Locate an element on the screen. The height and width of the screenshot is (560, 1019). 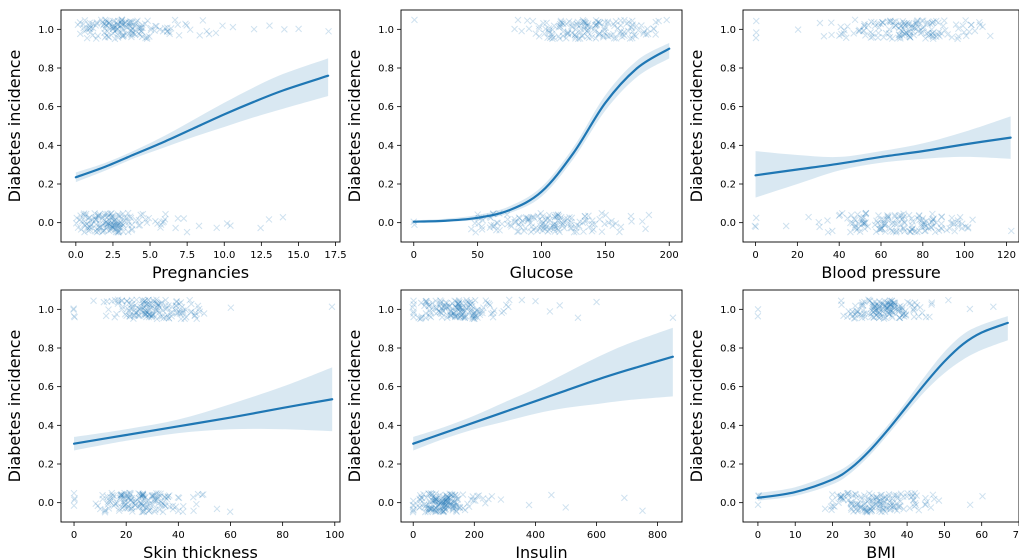
x-tick-label: 12.5 is located at coordinates (261, 255).